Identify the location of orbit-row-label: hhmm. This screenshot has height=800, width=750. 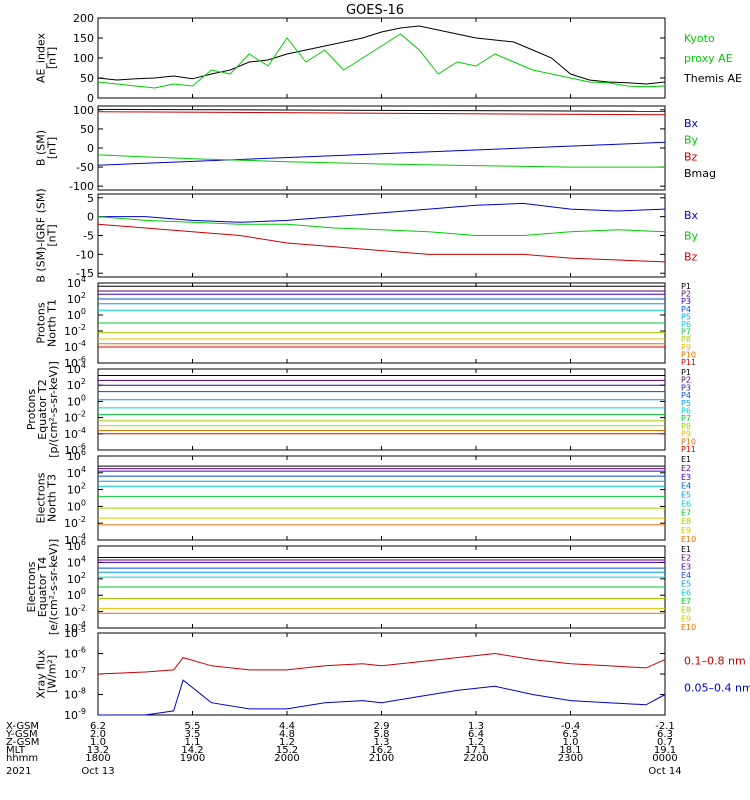
(22, 758).